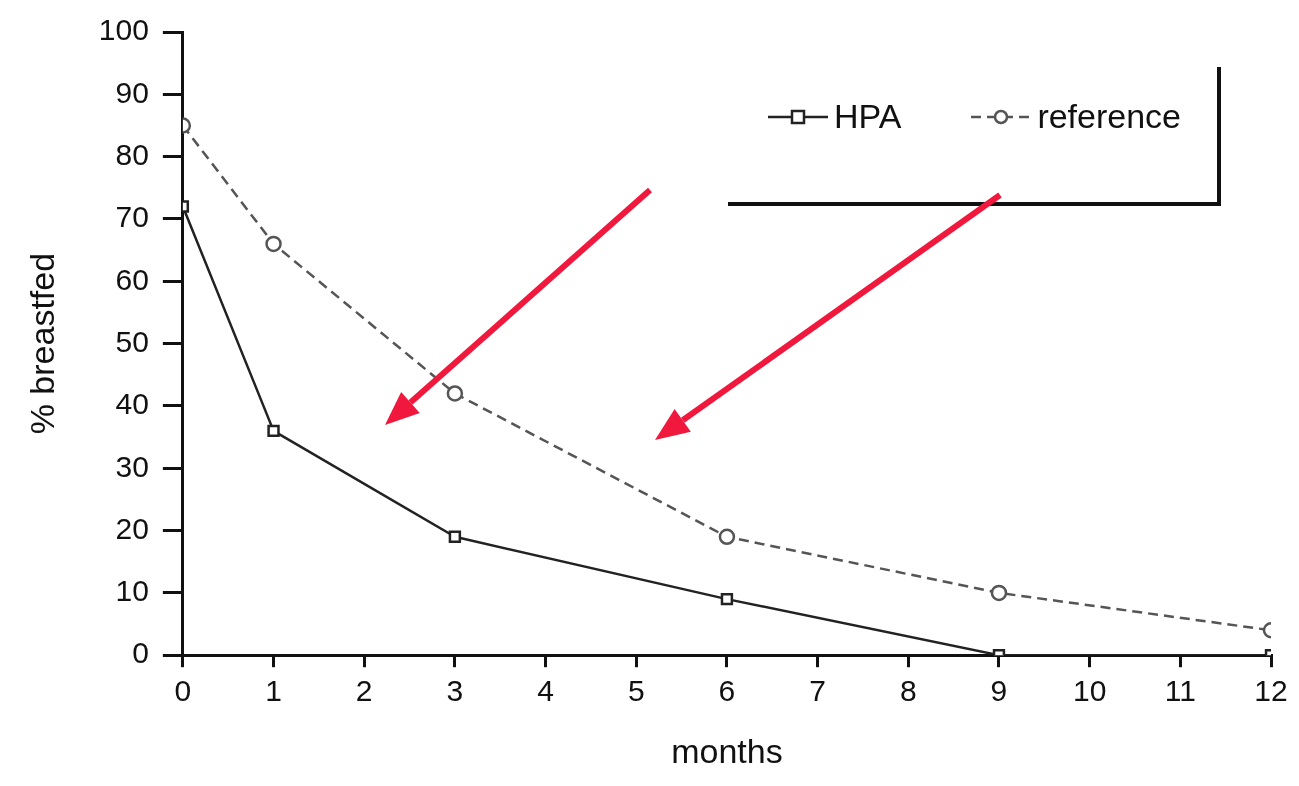 The height and width of the screenshot is (786, 1299). Describe the element at coordinates (132, 217) in the screenshot. I see `y-tick-label: 70` at that location.